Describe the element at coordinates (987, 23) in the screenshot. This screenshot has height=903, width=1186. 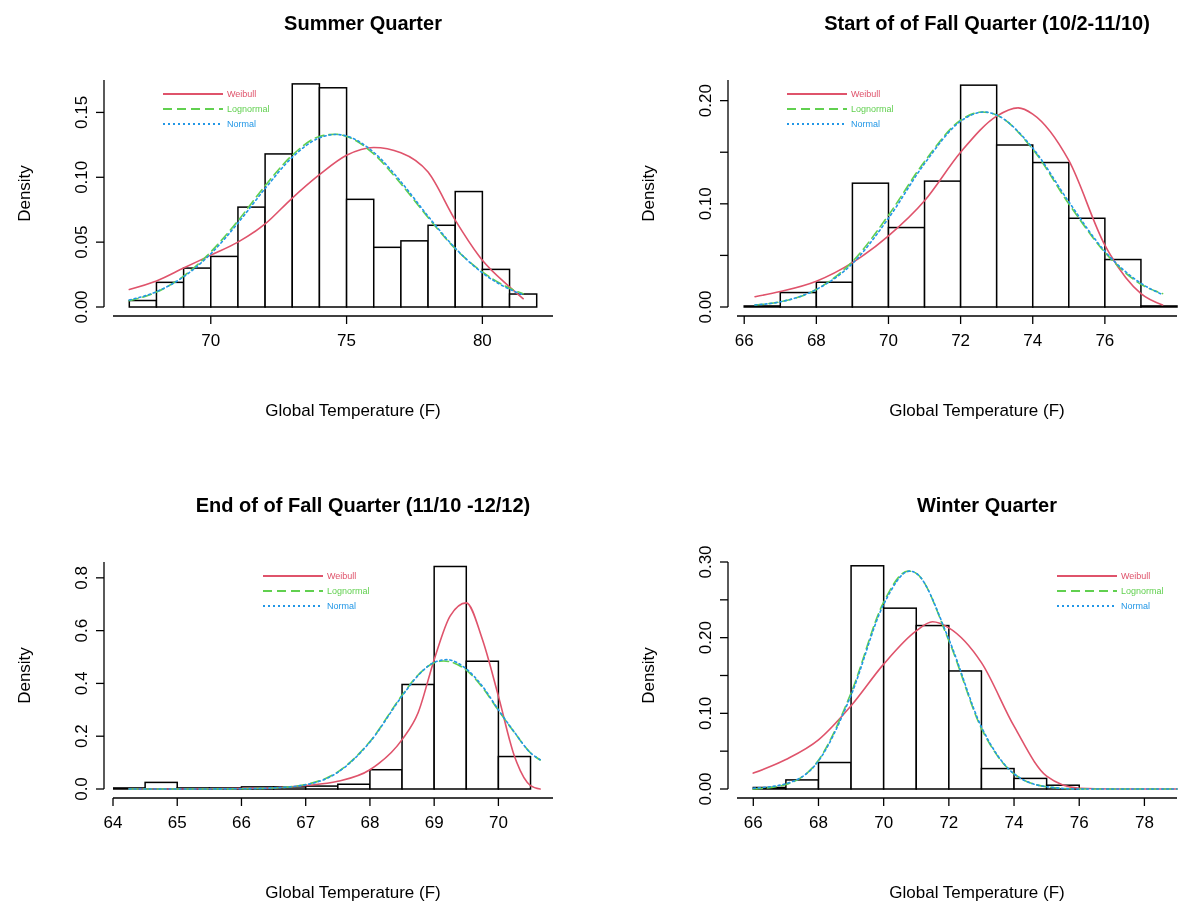
I see `chart-title: Start of of Fall Quarter (10/2-11/10)` at that location.